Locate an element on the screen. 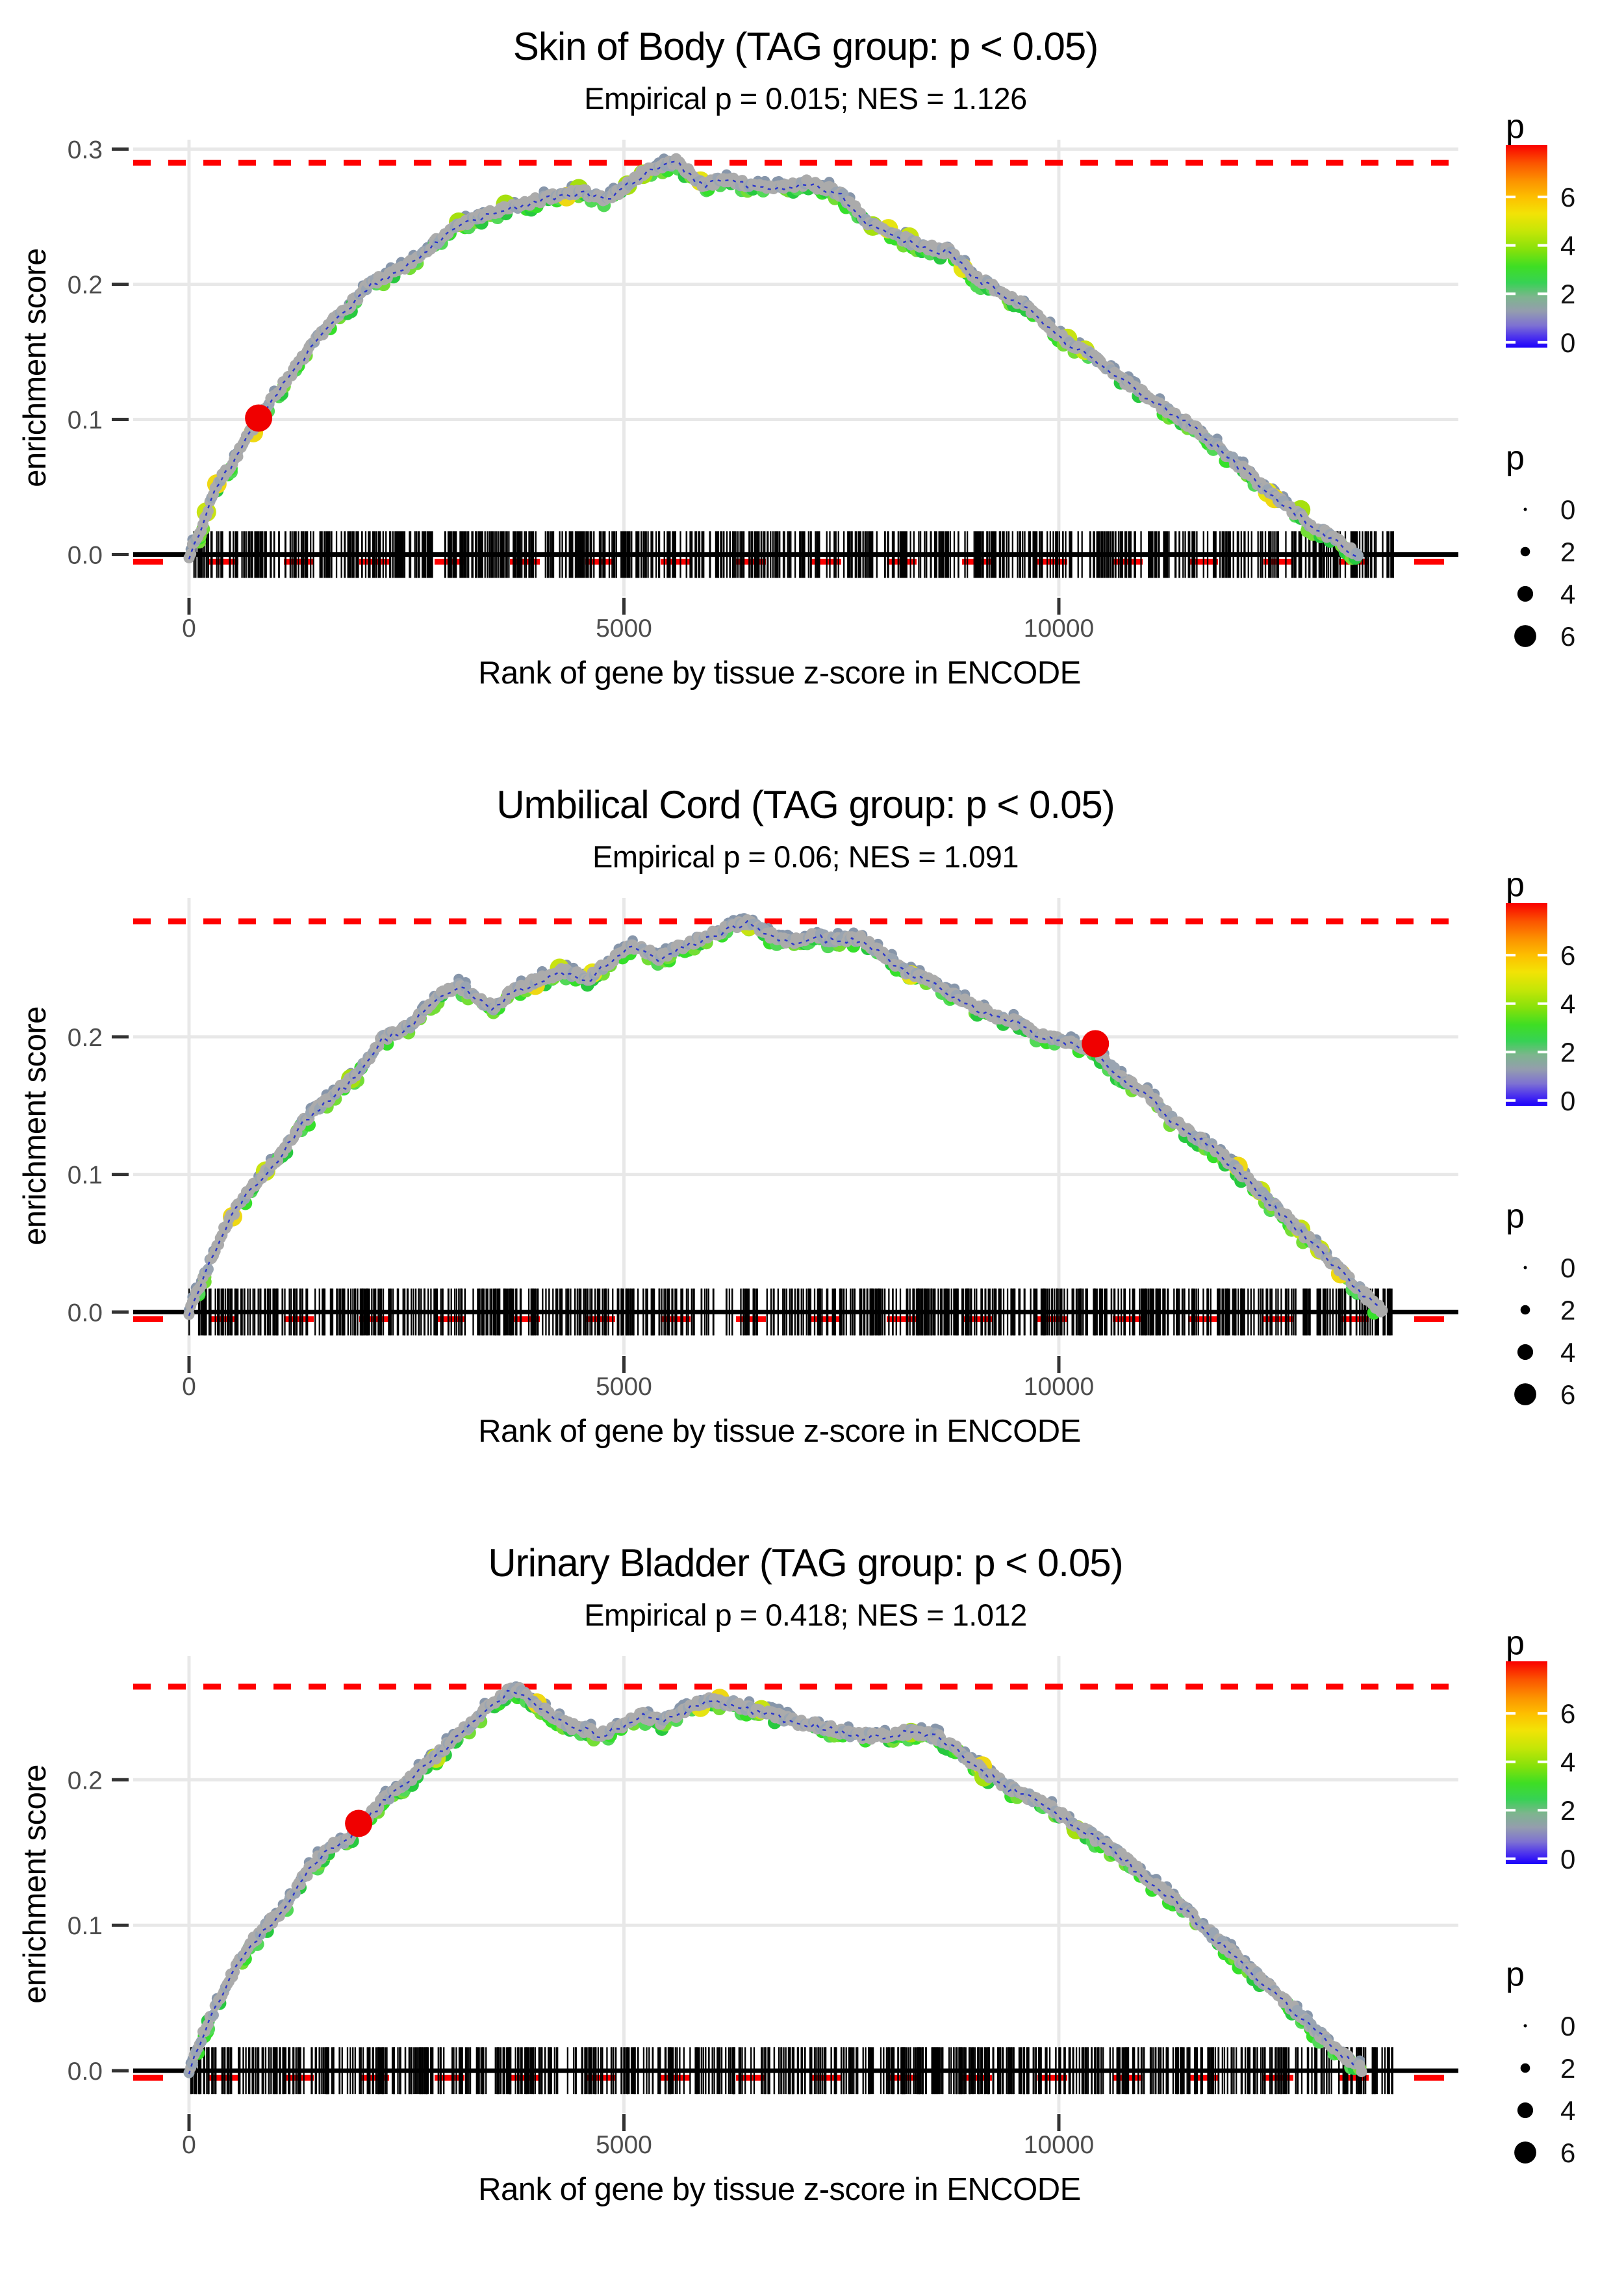  panel-subtitle: Empirical p = 0.015; NES = 1.126 is located at coordinates (805, 98).